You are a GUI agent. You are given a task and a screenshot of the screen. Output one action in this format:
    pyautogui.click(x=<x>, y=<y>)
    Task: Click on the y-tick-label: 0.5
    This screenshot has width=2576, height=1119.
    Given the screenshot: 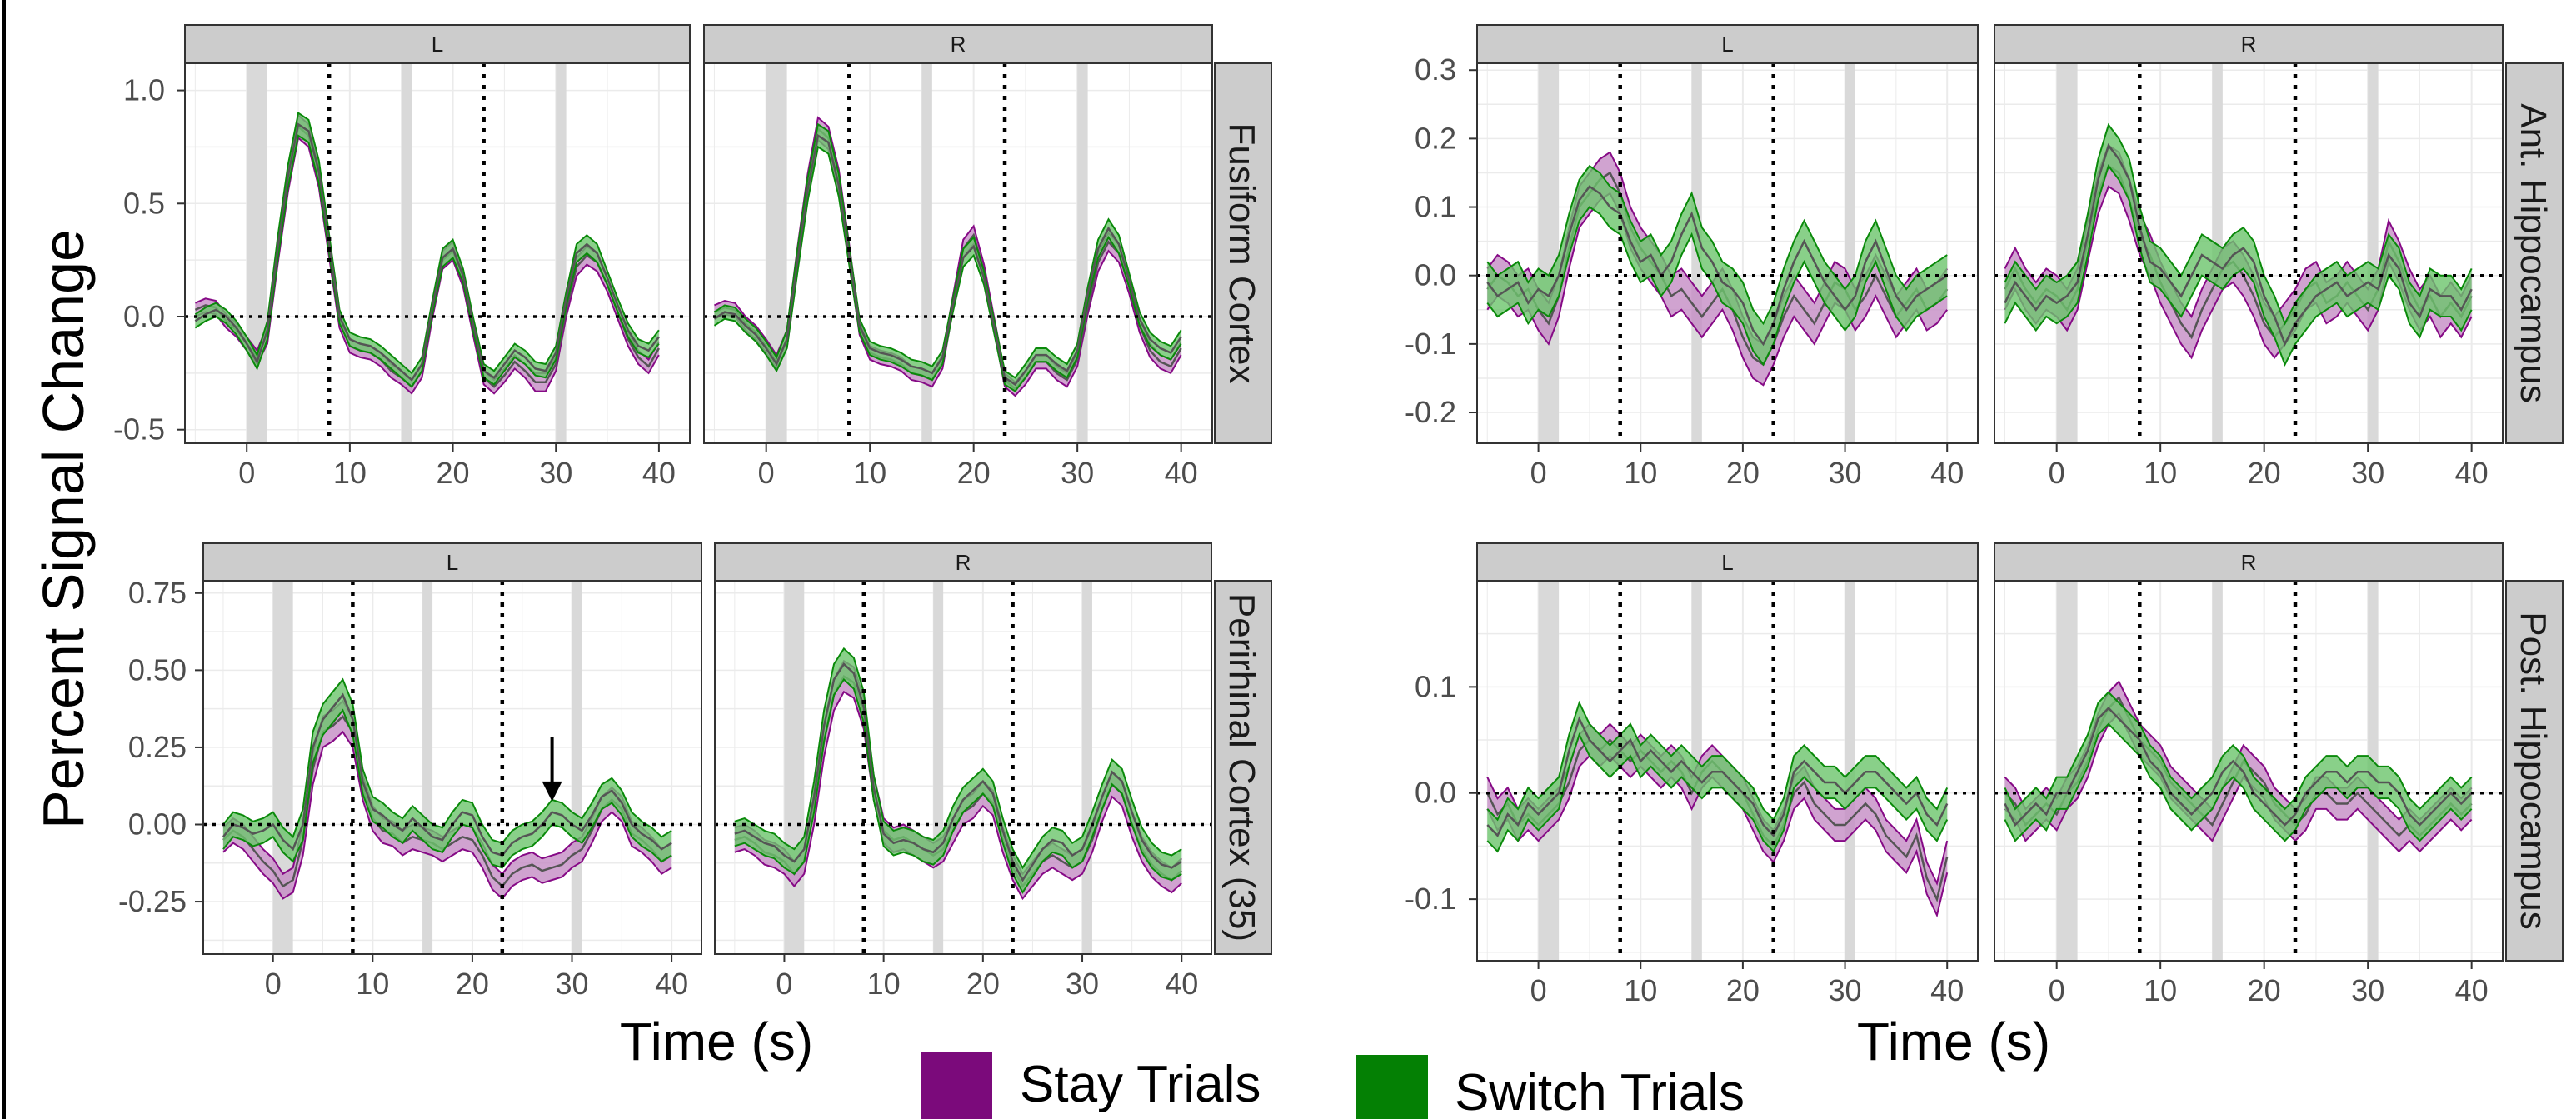 What is the action you would take?
    pyautogui.click(x=144, y=203)
    